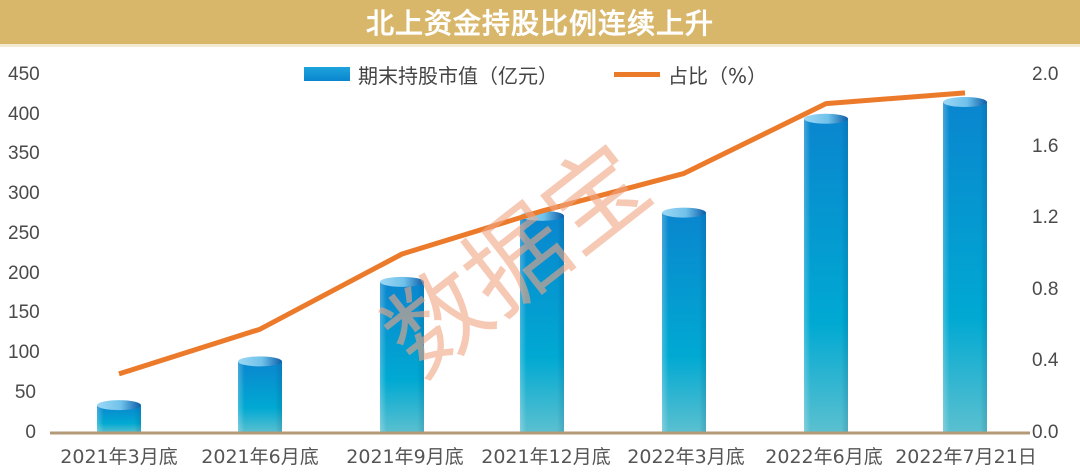 This screenshot has height=475, width=1080. Describe the element at coordinates (260, 457) in the screenshot. I see `x-tick: 2021年6月底` at that location.